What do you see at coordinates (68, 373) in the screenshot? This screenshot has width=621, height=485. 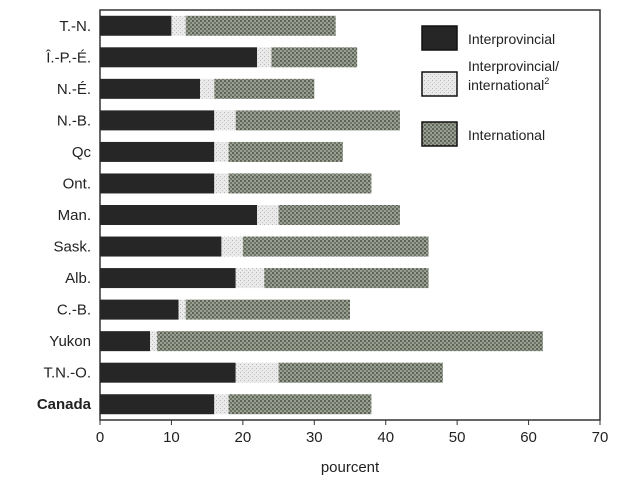 I see `category-label: T.N.-O.` at bounding box center [68, 373].